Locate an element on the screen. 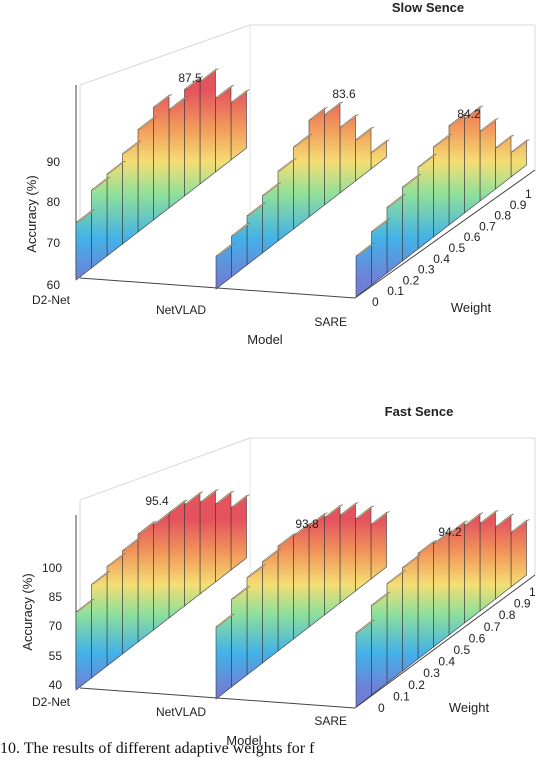 Image resolution: width=550 pixels, height=764 pixels. weight-tick-label: 0 is located at coordinates (375, 302).